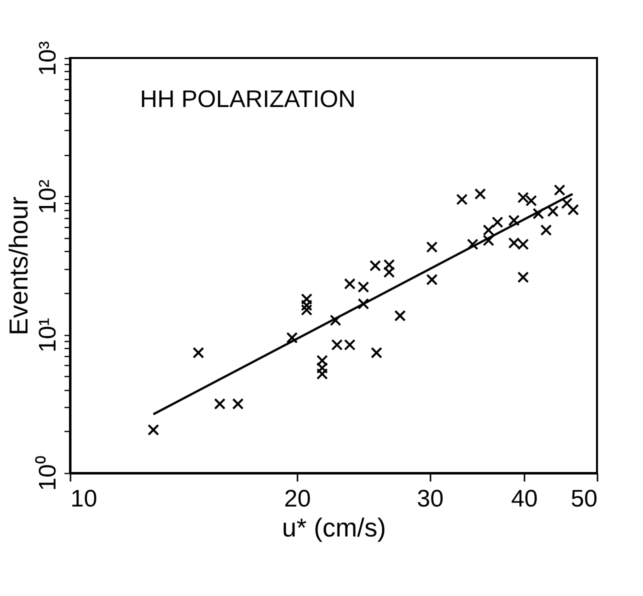 This screenshot has width=643, height=596. What do you see at coordinates (84, 499) in the screenshot?
I see `x-tick-label: 10` at bounding box center [84, 499].